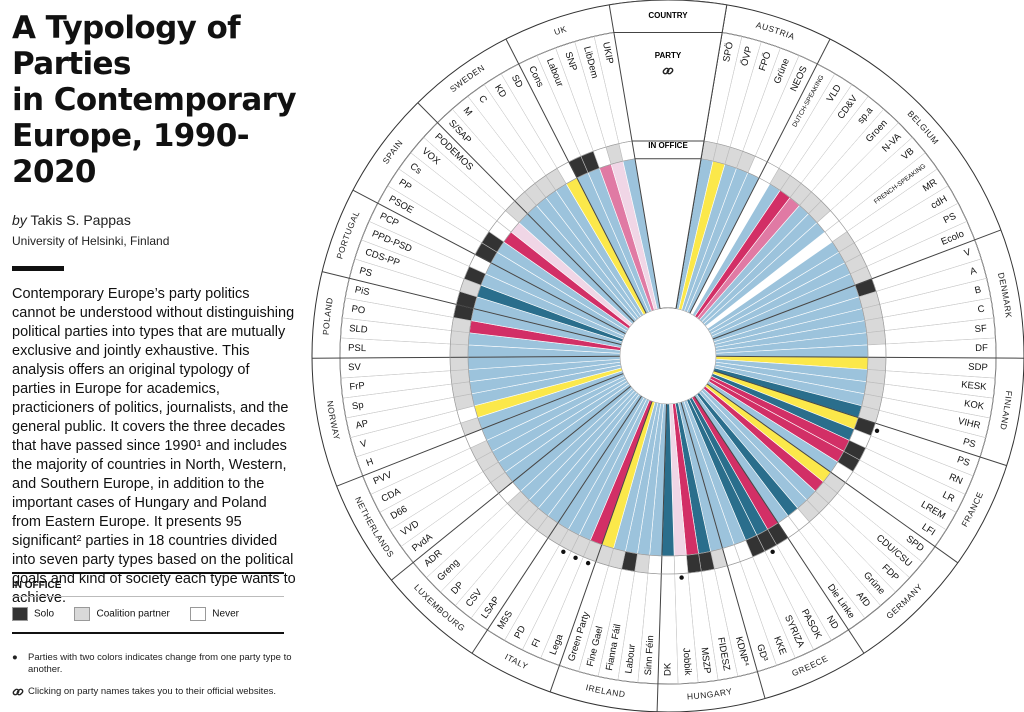 The image size is (1024, 712). What do you see at coordinates (357, 348) in the screenshot?
I see `party-name-poland-psl: PSL` at bounding box center [357, 348].